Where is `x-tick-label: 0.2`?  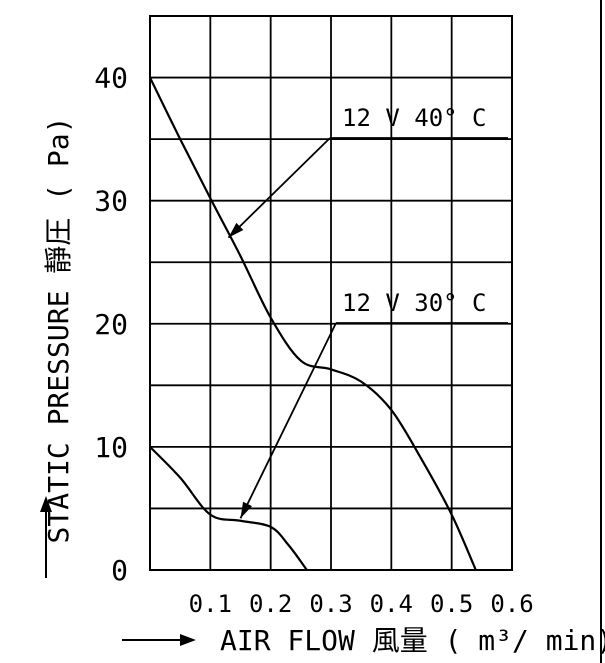 x-tick-label: 0.2 is located at coordinates (270, 604).